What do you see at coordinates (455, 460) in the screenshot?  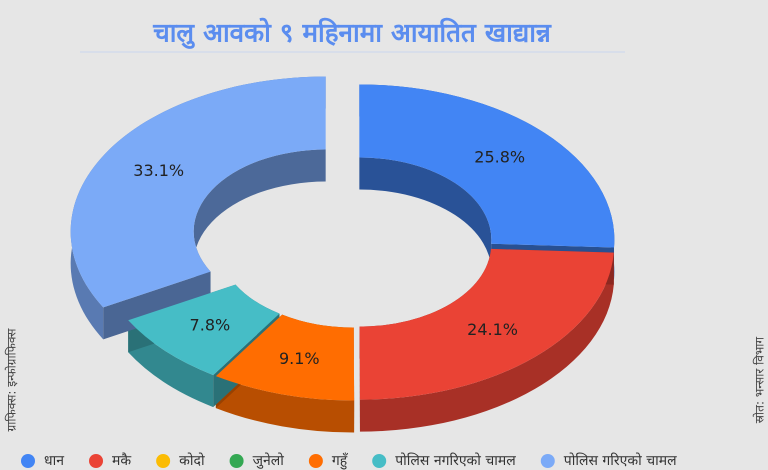 I see `legend-label: पोलिस नगरिएको चामल` at bounding box center [455, 460].